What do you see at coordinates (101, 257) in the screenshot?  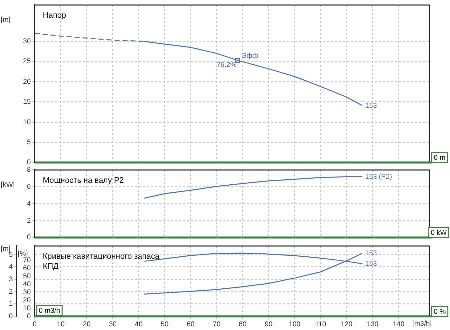 I see `text: Кривые кавитационного запаса` at bounding box center [101, 257].